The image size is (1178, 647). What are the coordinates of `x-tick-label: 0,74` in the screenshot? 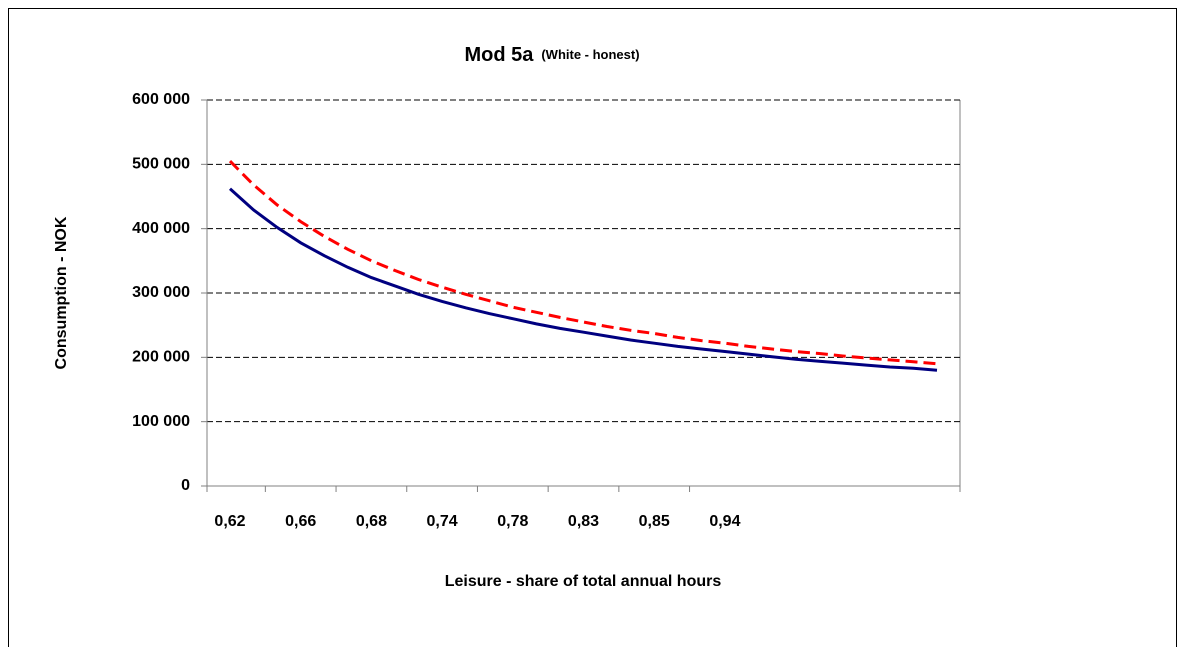 It's located at (442, 521).